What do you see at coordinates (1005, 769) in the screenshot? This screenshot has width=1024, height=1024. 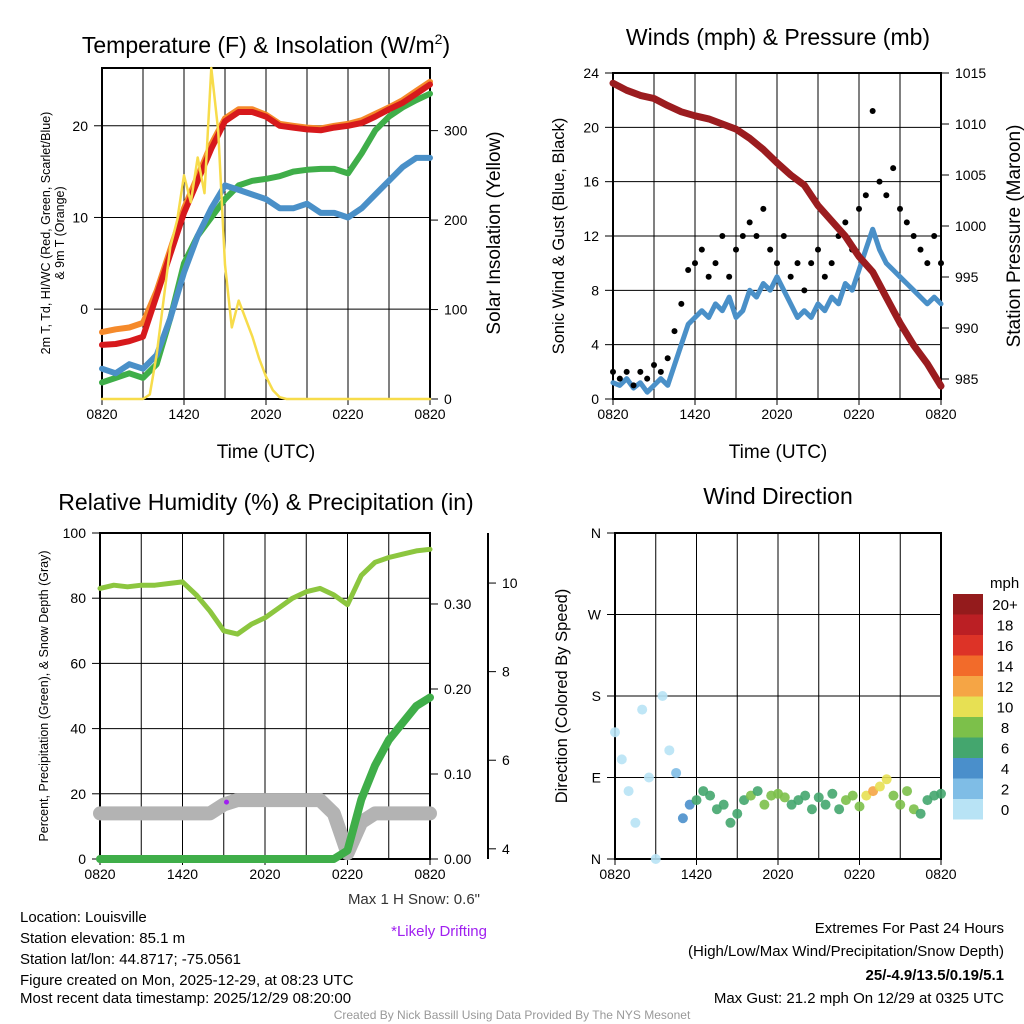 I see `legend-label: 4` at bounding box center [1005, 769].